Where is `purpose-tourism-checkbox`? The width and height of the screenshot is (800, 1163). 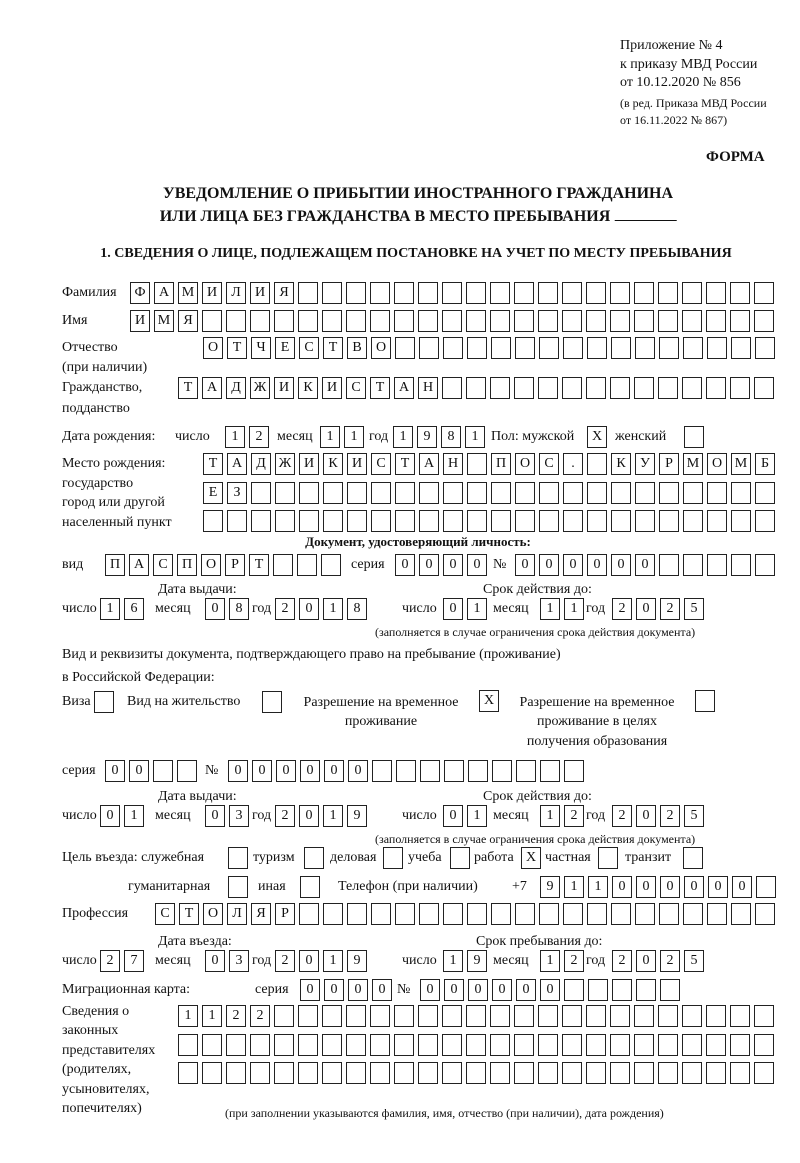 purpose-tourism-checkbox is located at coordinates (314, 858).